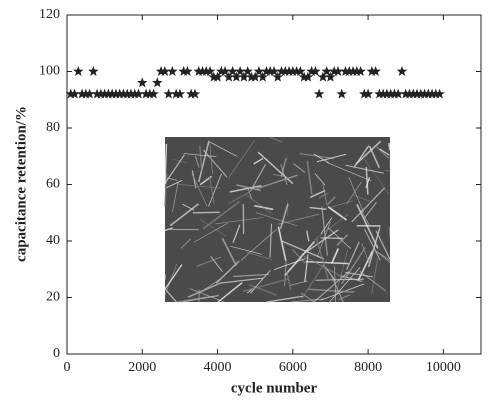  What do you see at coordinates (274, 388) in the screenshot?
I see `x-axis-title: cycle number` at bounding box center [274, 388].